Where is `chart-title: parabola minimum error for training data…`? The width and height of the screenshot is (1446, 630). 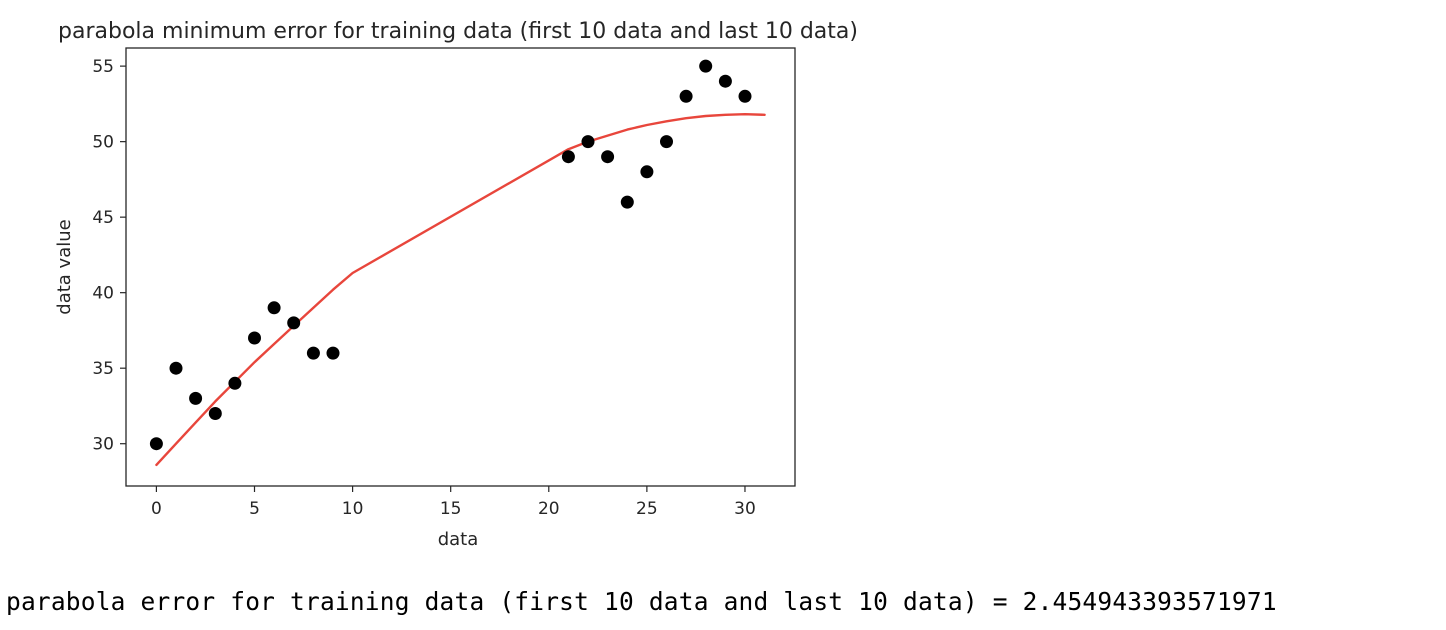 chart-title: parabola minimum error for training data… is located at coordinates (458, 31).